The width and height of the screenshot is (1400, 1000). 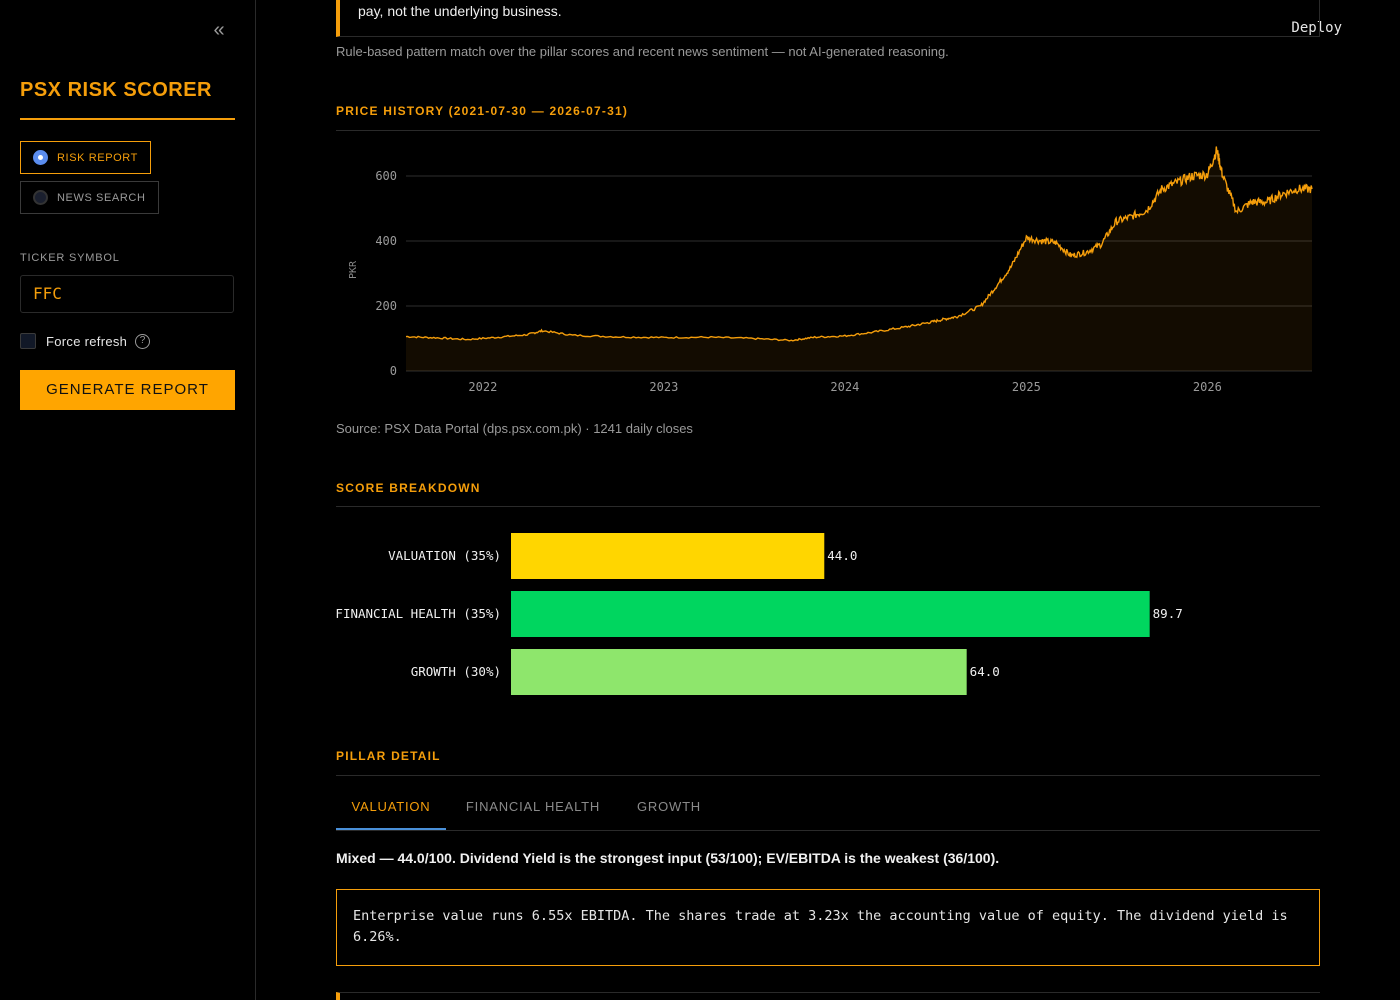 What do you see at coordinates (391, 808) in the screenshot?
I see `tab-valuation: VALUATION` at bounding box center [391, 808].